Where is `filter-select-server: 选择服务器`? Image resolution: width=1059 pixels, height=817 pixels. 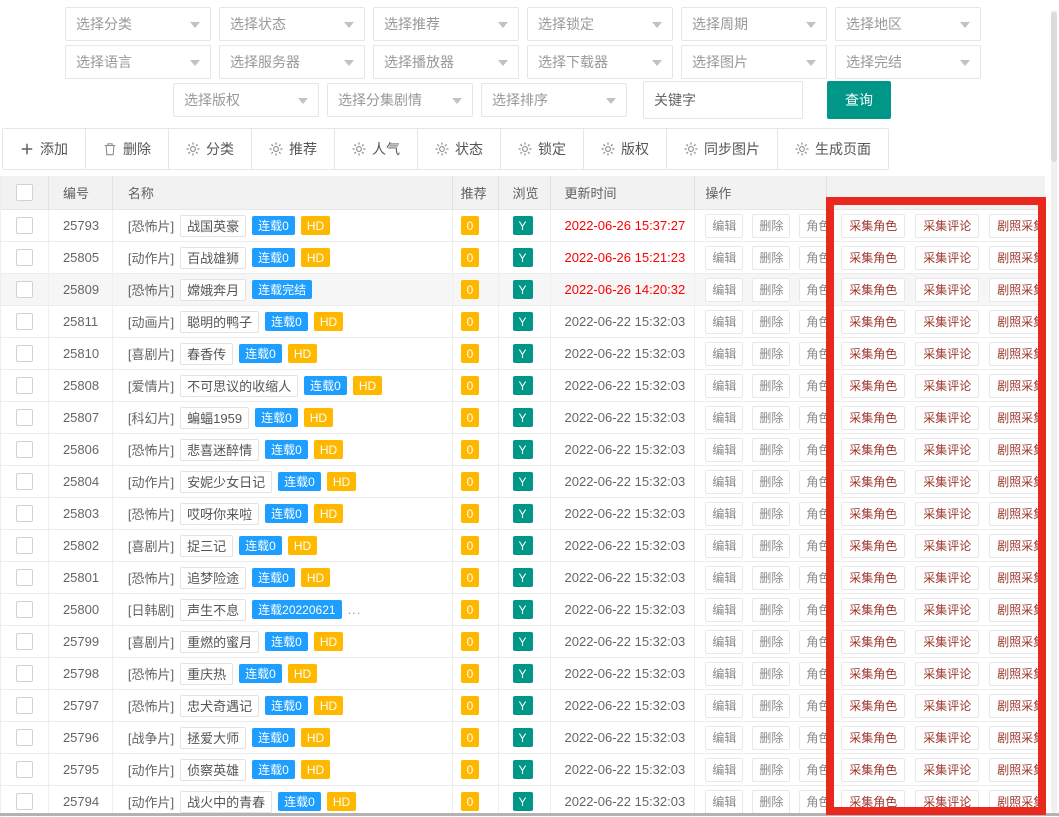
filter-select-server: 选择服务器 is located at coordinates (292, 62).